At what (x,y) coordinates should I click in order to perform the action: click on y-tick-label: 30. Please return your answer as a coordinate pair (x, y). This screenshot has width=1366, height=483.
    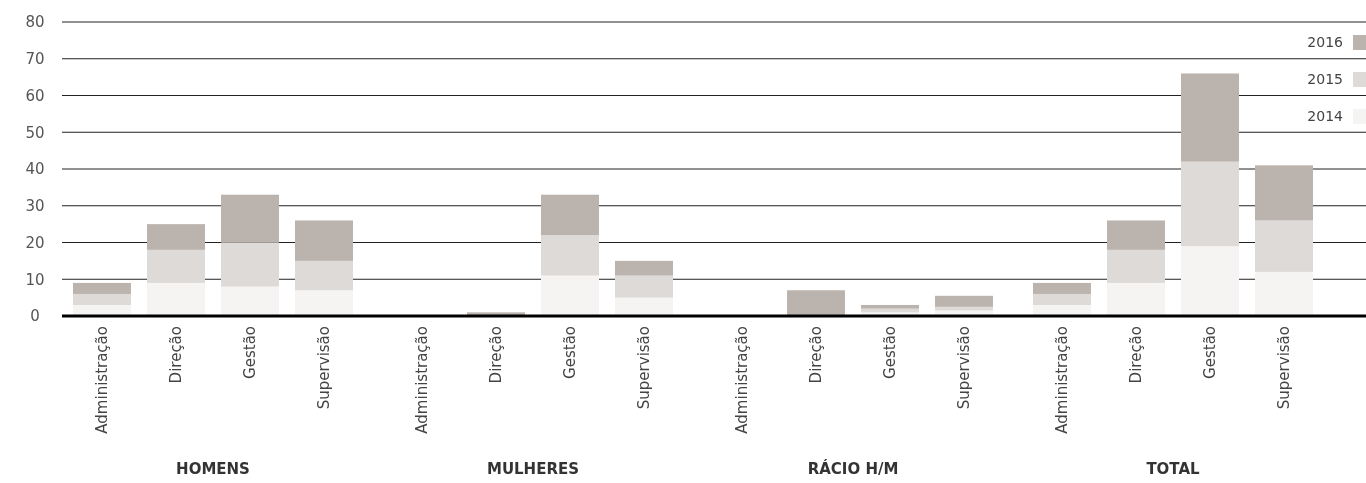
    Looking at the image, I should click on (35, 206).